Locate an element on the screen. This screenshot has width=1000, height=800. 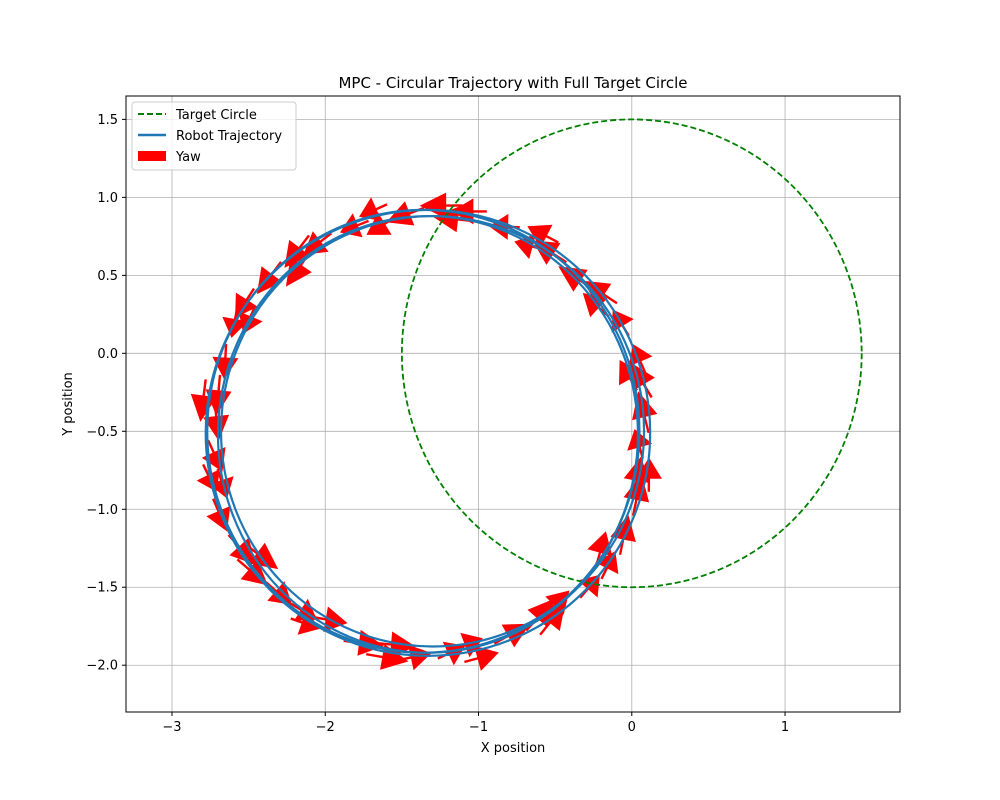
x-tick-label: −1 is located at coordinates (478, 727).